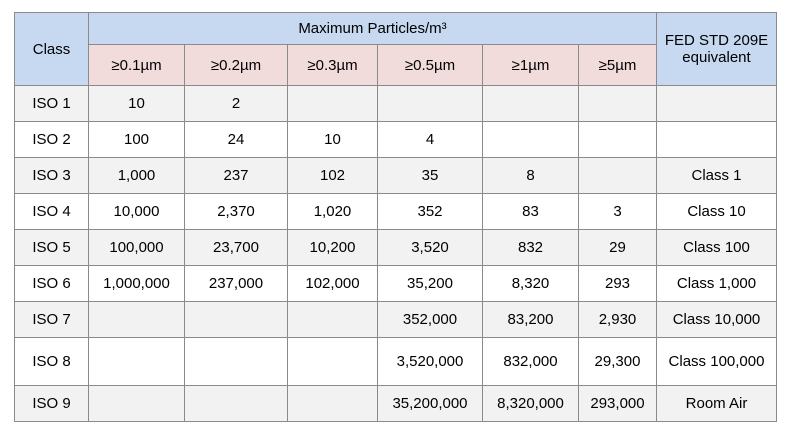 The width and height of the screenshot is (788, 433). I want to click on size-header: ≥0.1µm, so click(136, 65).